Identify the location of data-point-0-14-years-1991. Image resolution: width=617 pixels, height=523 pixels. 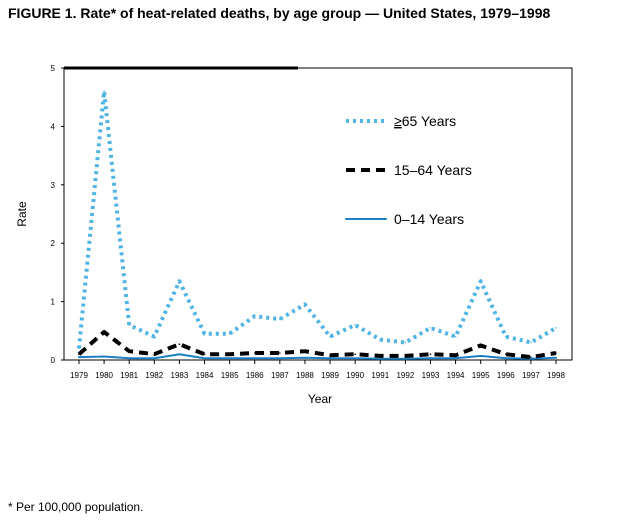
(380, 359).